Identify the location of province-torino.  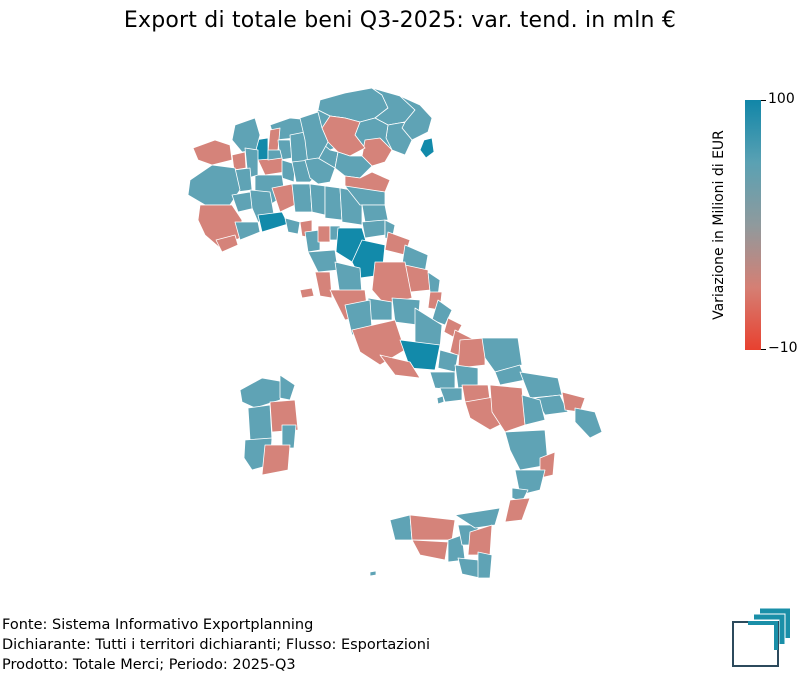
(214, 185).